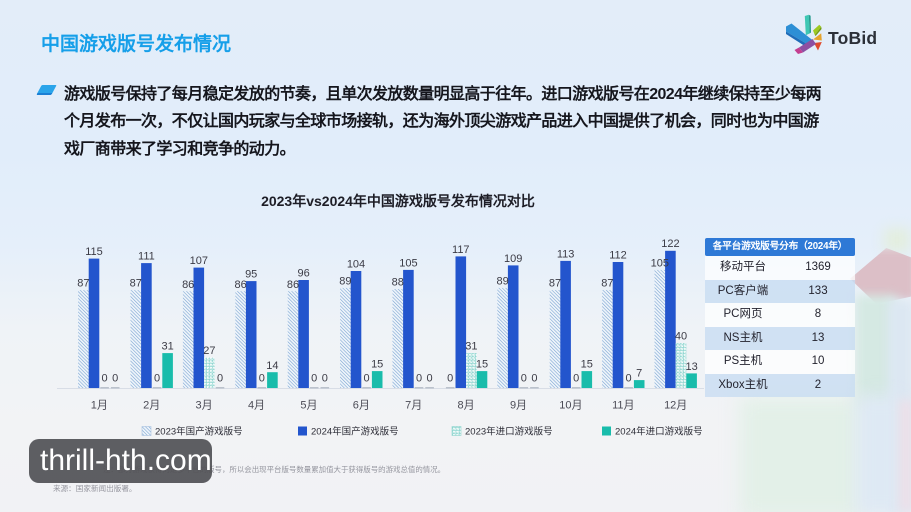 The image size is (911, 512). Describe the element at coordinates (675, 406) in the screenshot. I see `svg-text: 12月` at that location.